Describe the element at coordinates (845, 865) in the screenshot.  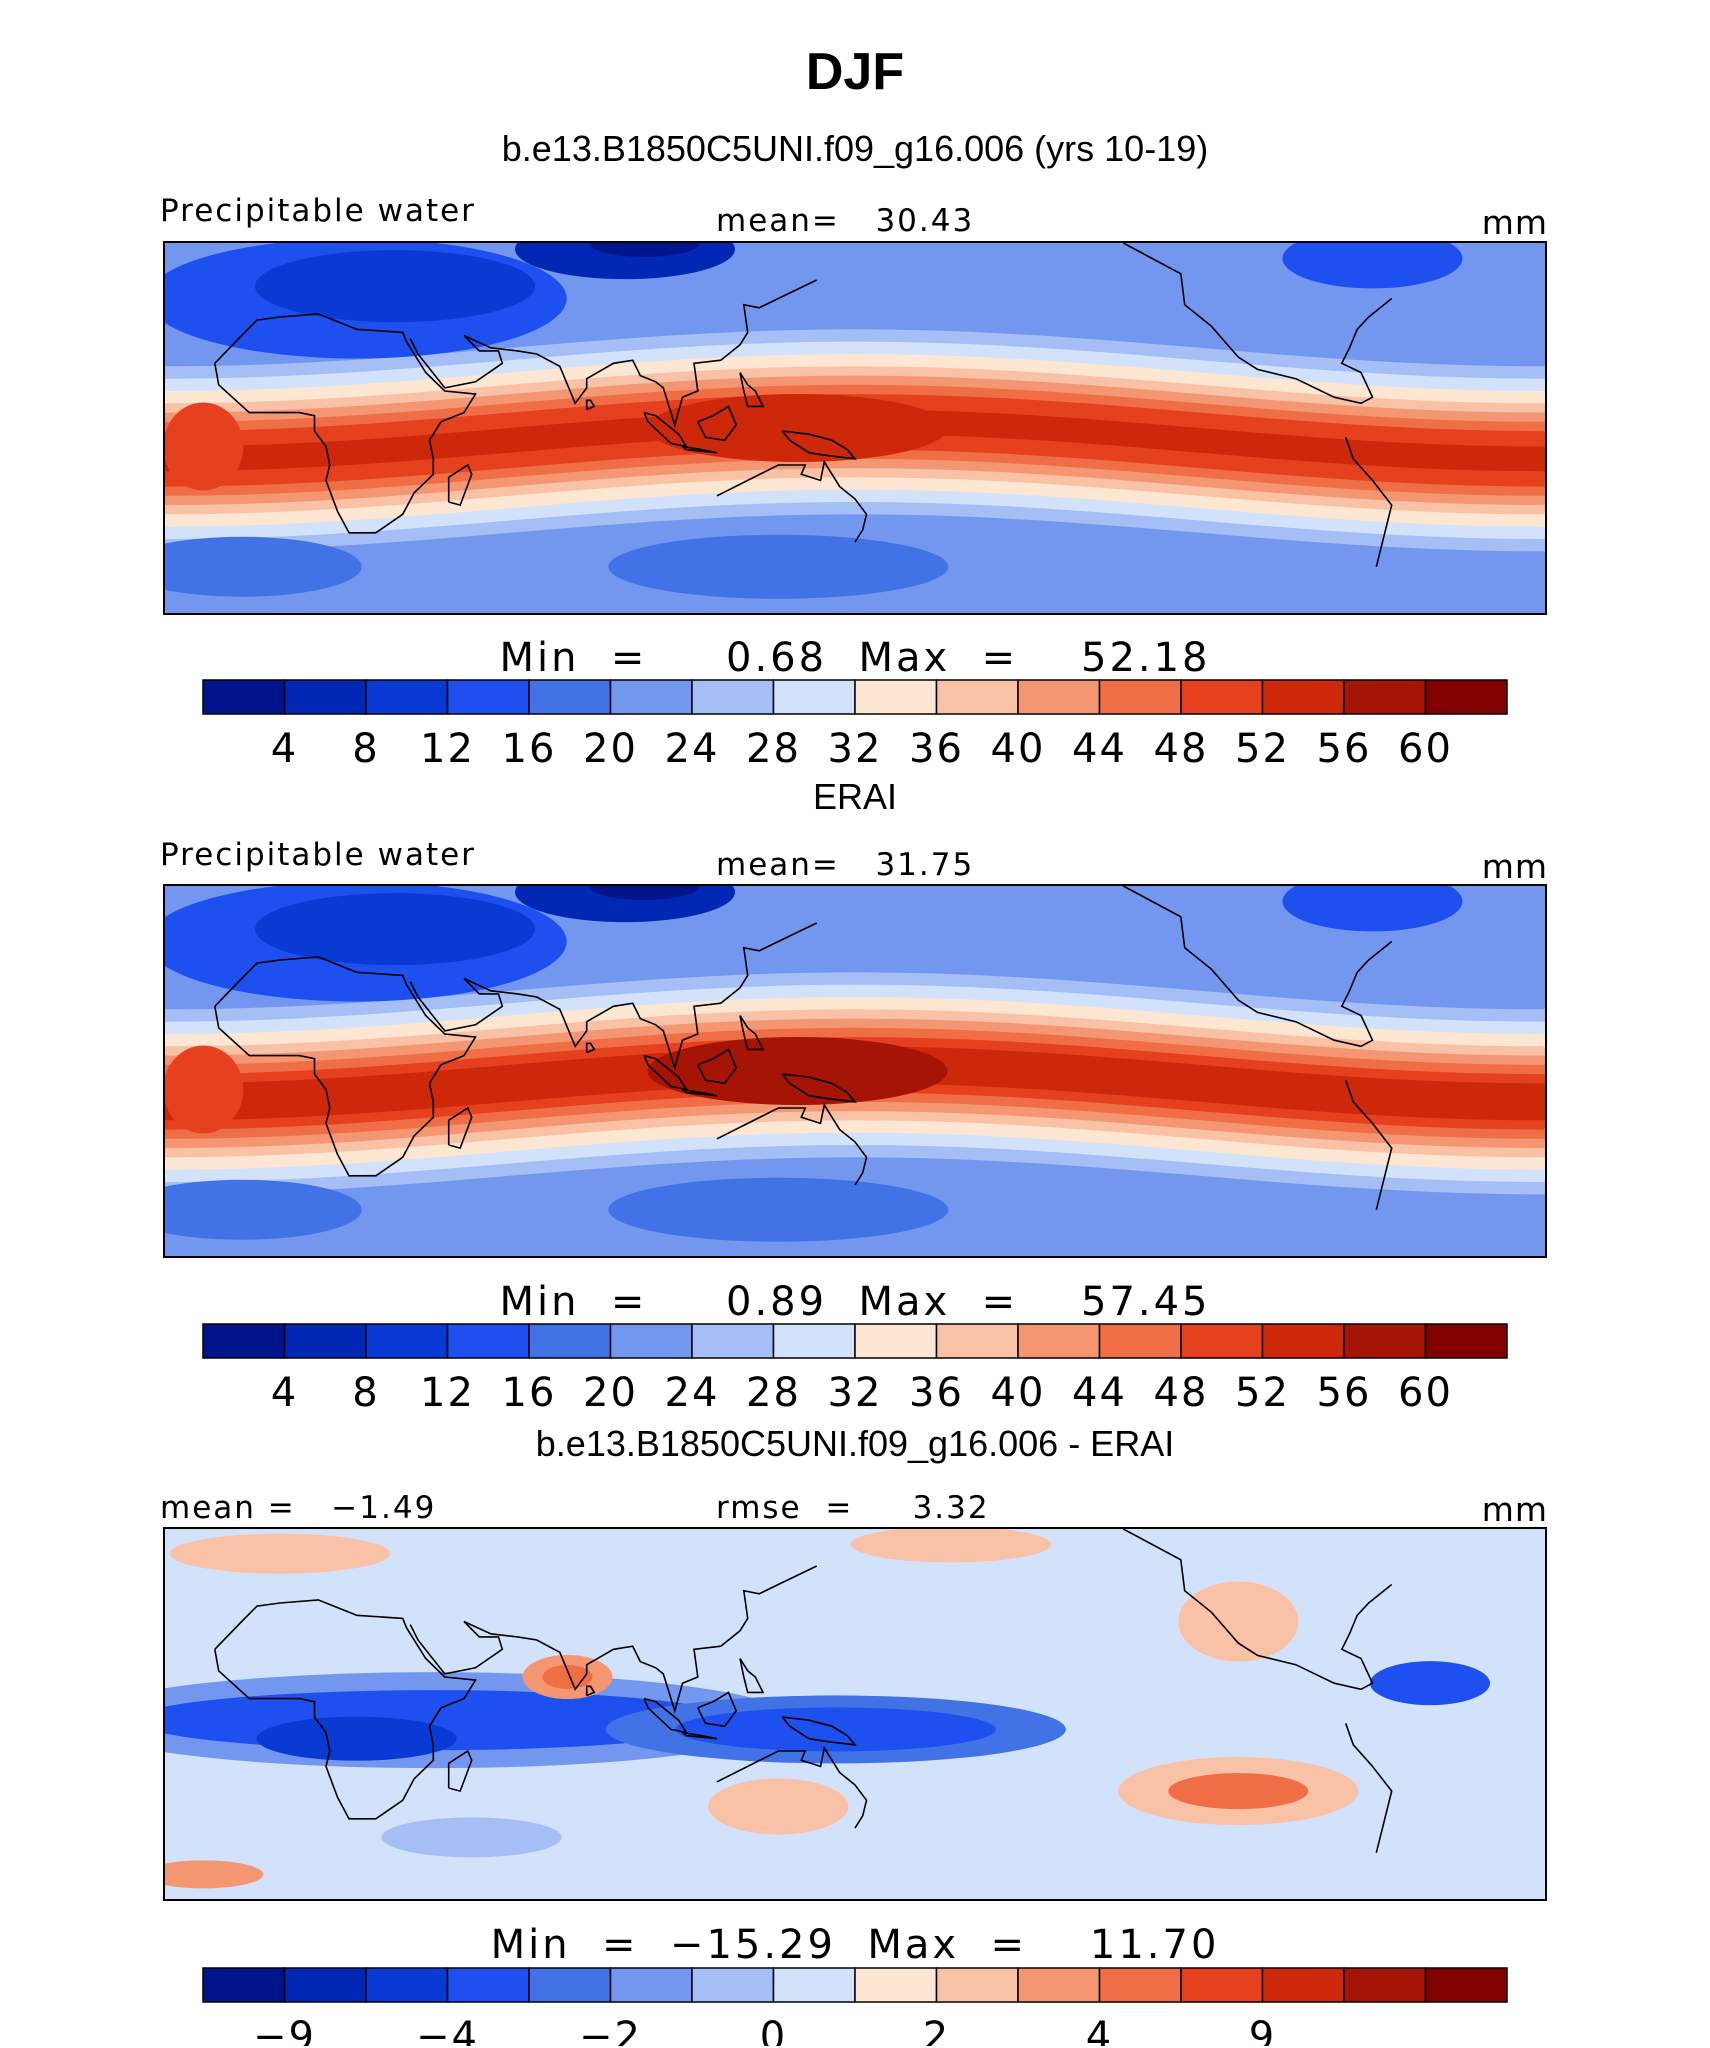
I see `panel-2-mean-label: mean= 31.75` at that location.